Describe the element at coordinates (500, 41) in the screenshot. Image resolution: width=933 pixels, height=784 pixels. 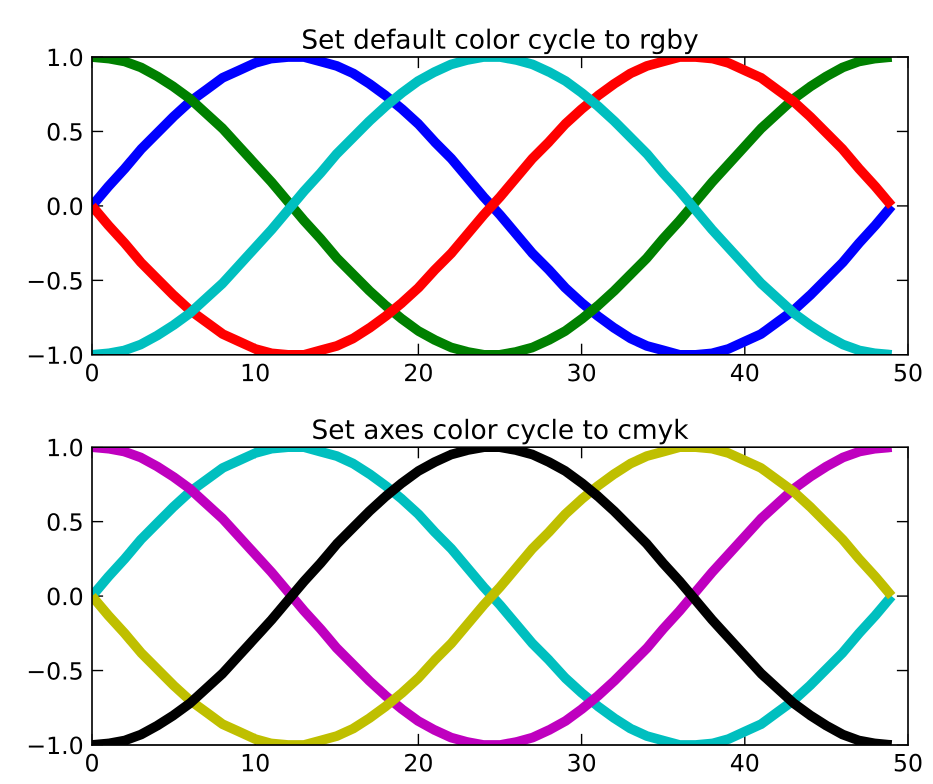
I see `chart-title: Set default color cycle to rgby` at that location.